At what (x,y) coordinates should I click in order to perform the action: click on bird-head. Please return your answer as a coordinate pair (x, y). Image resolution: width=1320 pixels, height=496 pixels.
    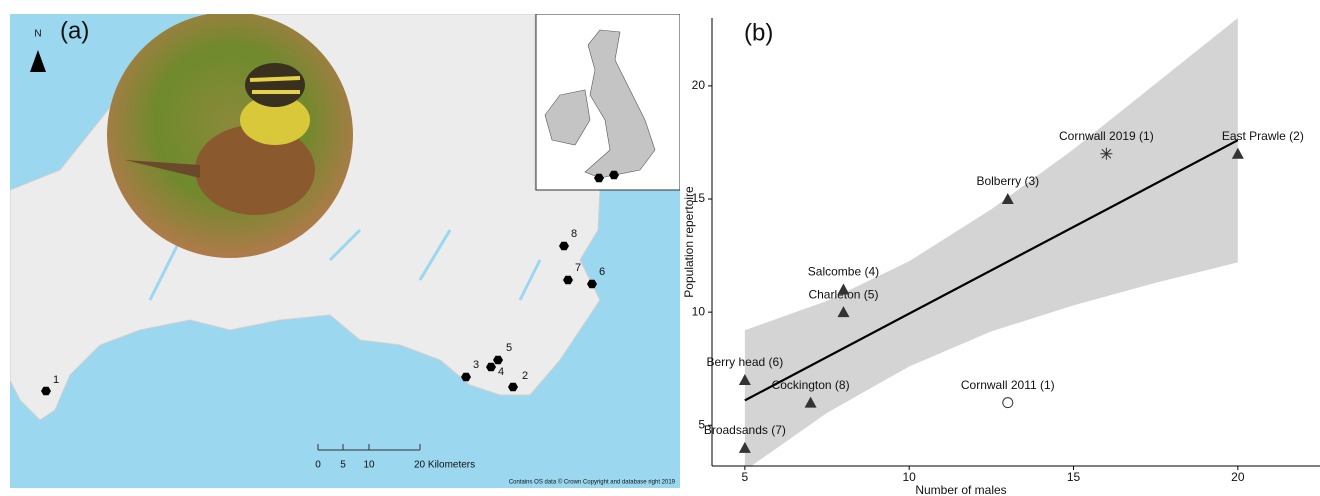
    Looking at the image, I should click on (275, 85).